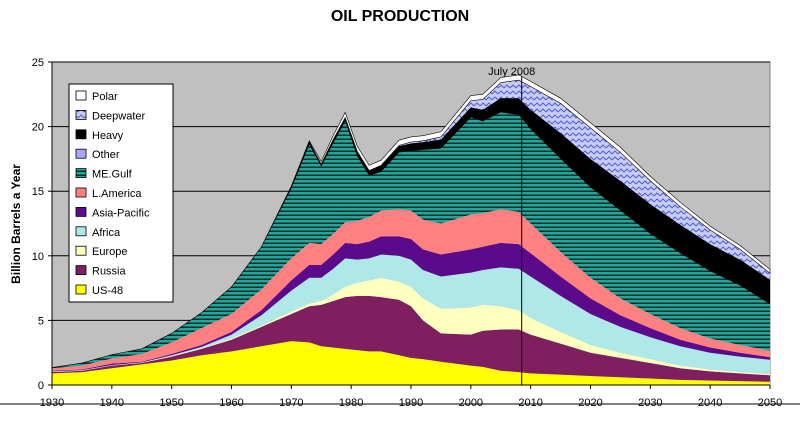  Describe the element at coordinates (119, 116) in the screenshot. I see `legend-label-deepwater: Deepwater` at that location.